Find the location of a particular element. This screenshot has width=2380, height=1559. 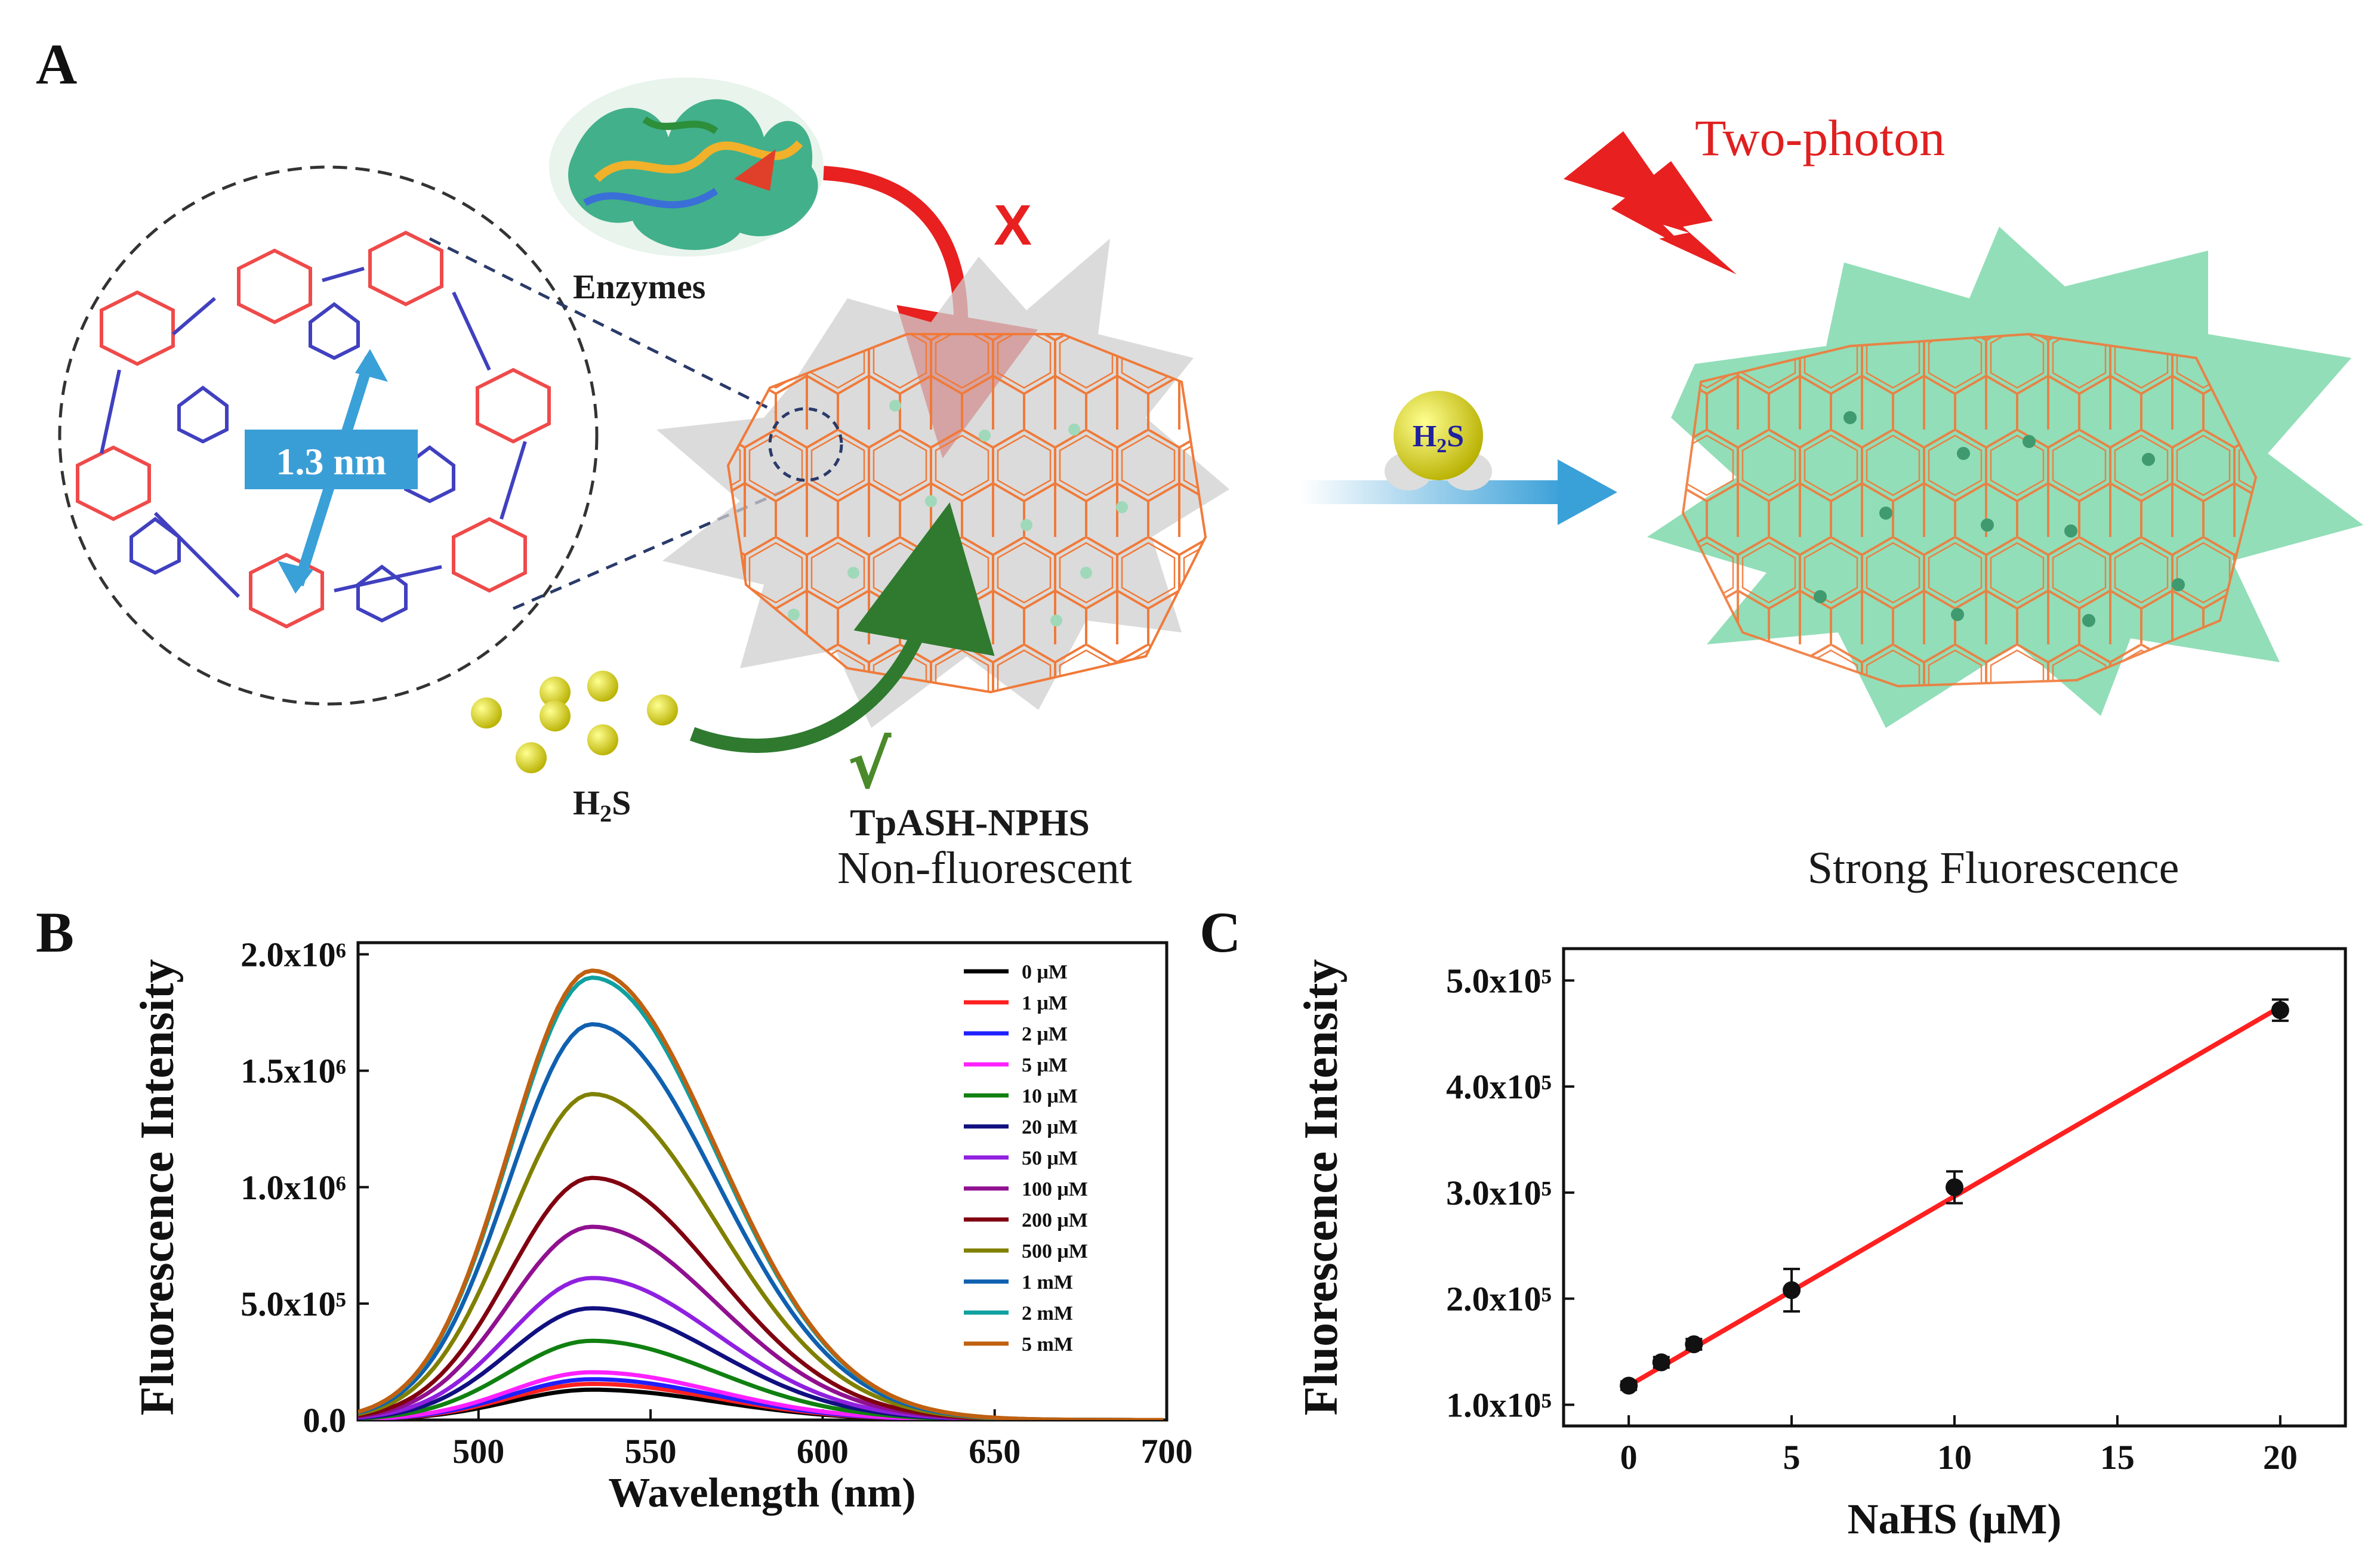

chart-b-xtick-label: 600 is located at coordinates (823, 1451).